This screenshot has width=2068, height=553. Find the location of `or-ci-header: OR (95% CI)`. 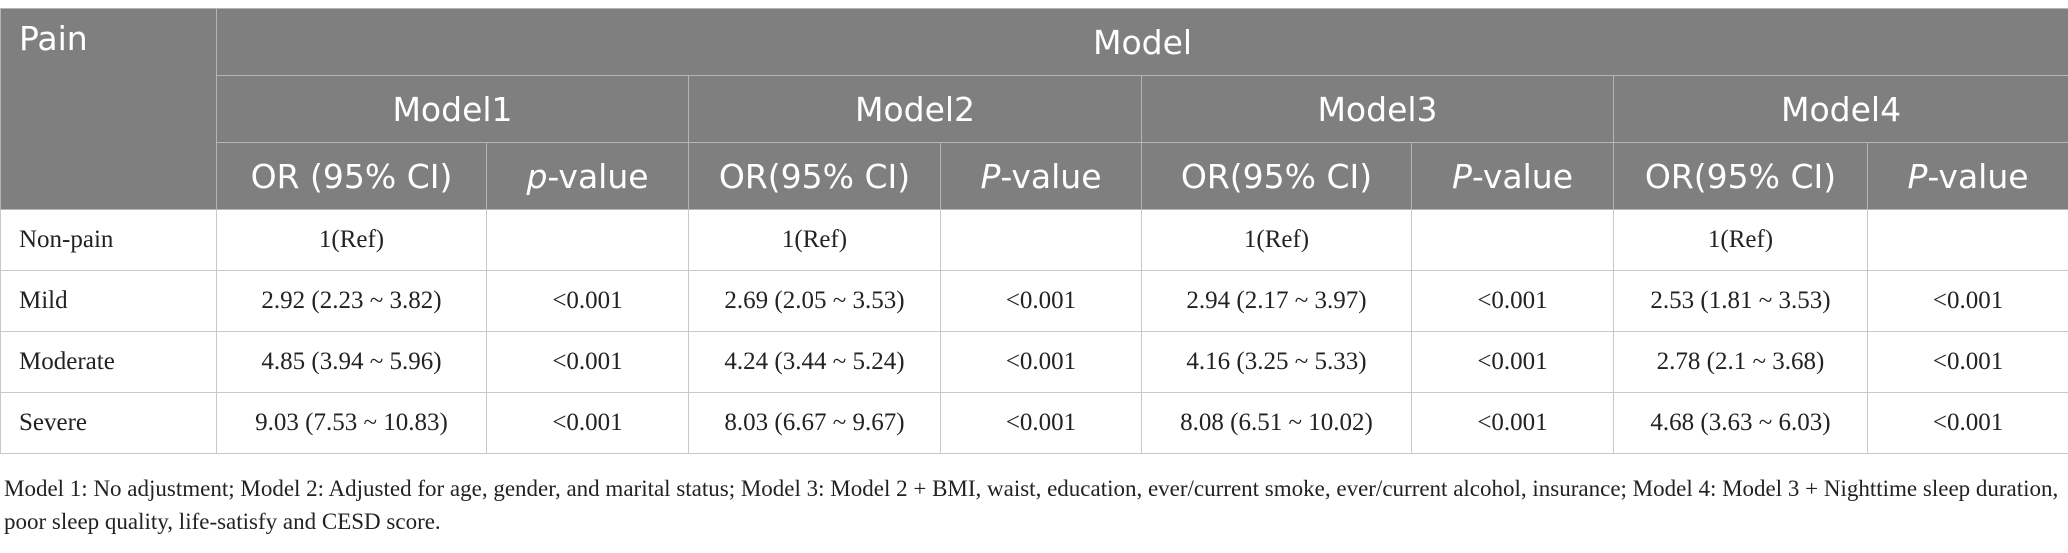

or-ci-header: OR (95% CI) is located at coordinates (351, 176).